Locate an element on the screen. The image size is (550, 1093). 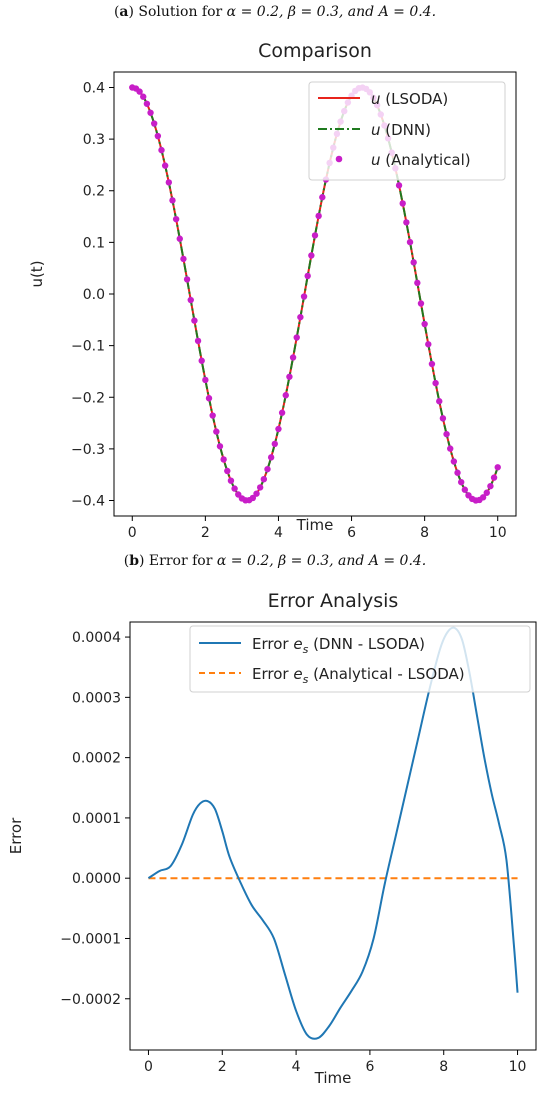
legend-label-dnn: u (DNN) is located at coordinates (401, 130).